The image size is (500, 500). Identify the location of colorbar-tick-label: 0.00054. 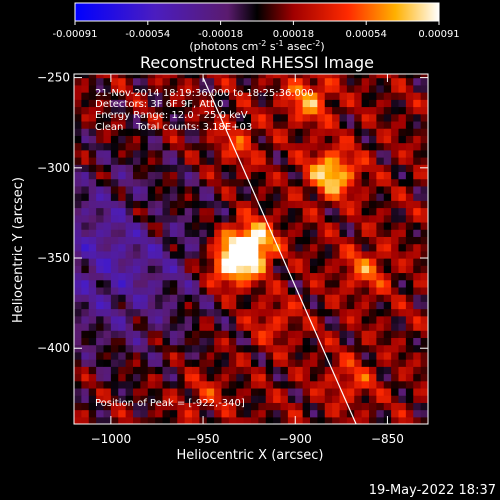
(366, 34).